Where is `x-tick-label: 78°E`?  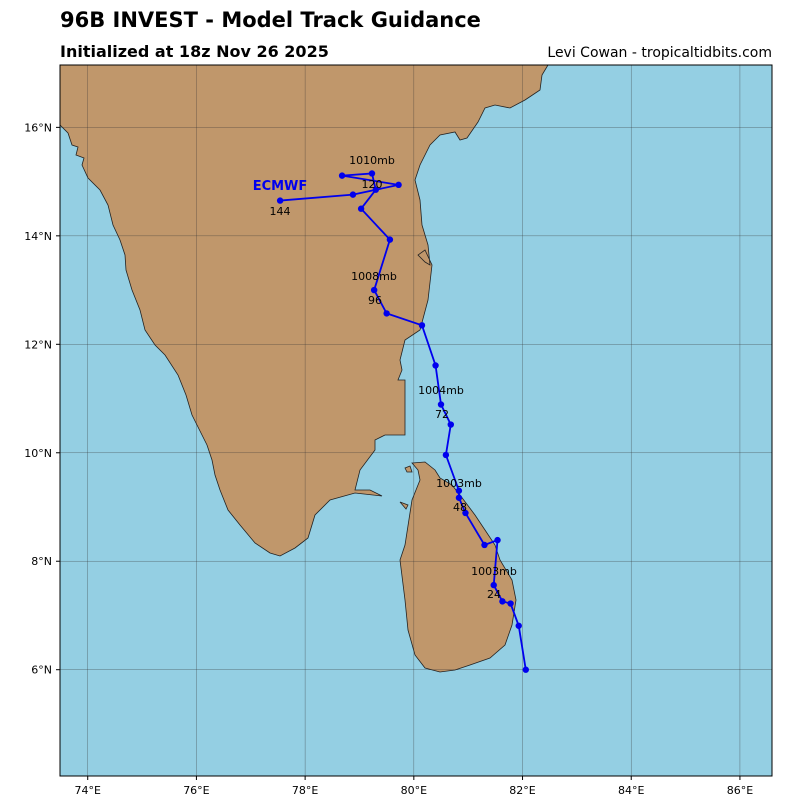 x-tick-label: 78°E is located at coordinates (305, 790).